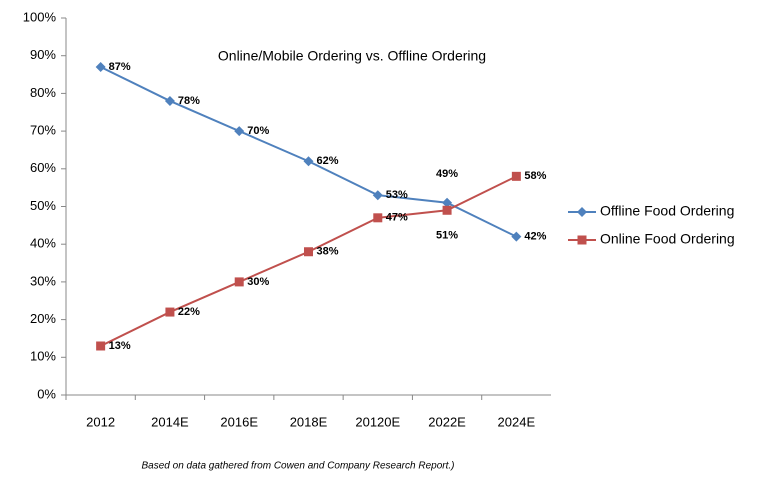  What do you see at coordinates (667, 211) in the screenshot?
I see `legend-label: Offline Food Ordering` at bounding box center [667, 211].